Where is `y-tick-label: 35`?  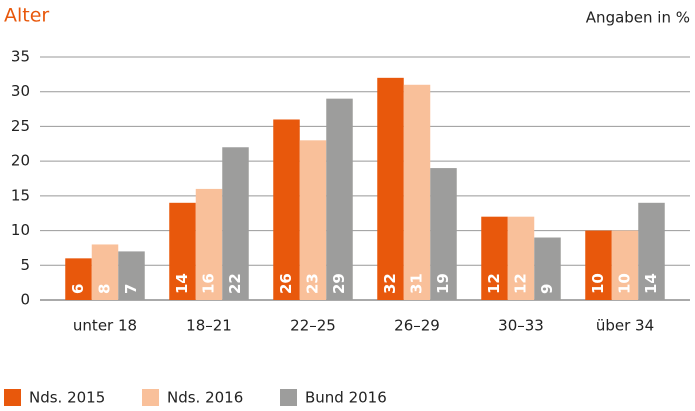
y-tick-label: 35 is located at coordinates (20, 57).